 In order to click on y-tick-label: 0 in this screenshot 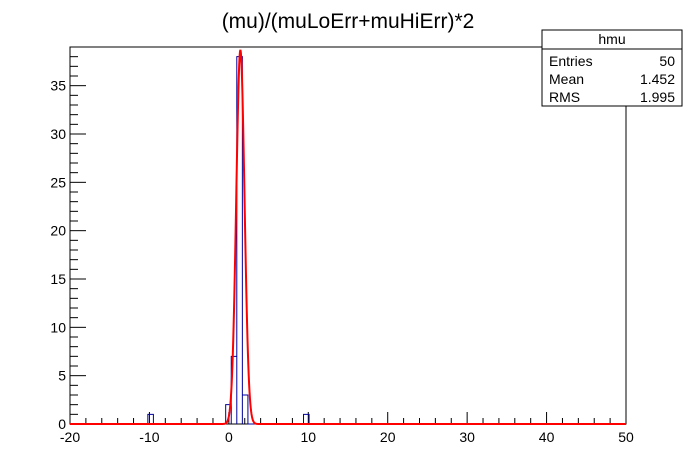, I will do `click(62, 424)`.